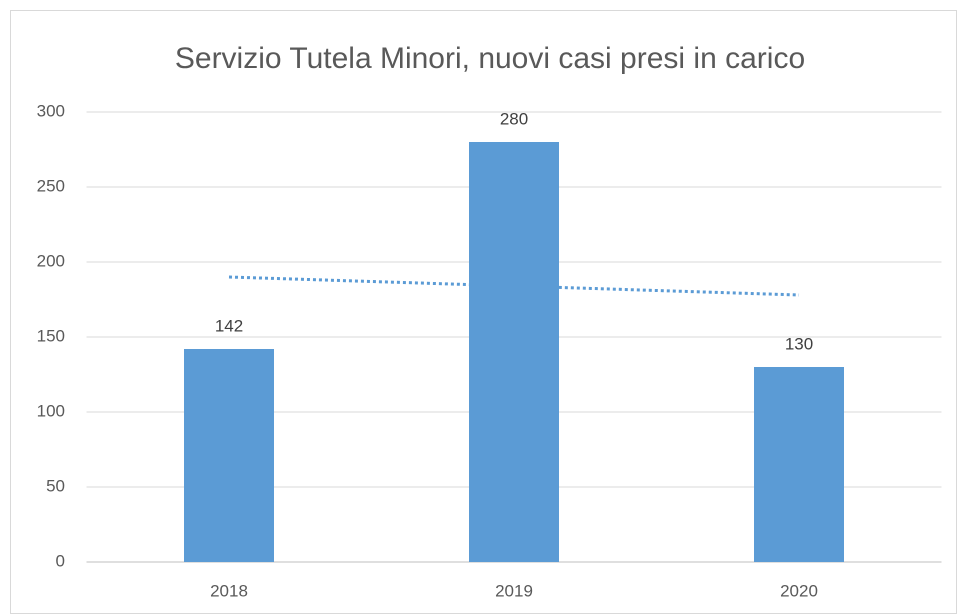 The image size is (959, 616). I want to click on x-tick-label: 2020, so click(799, 590).